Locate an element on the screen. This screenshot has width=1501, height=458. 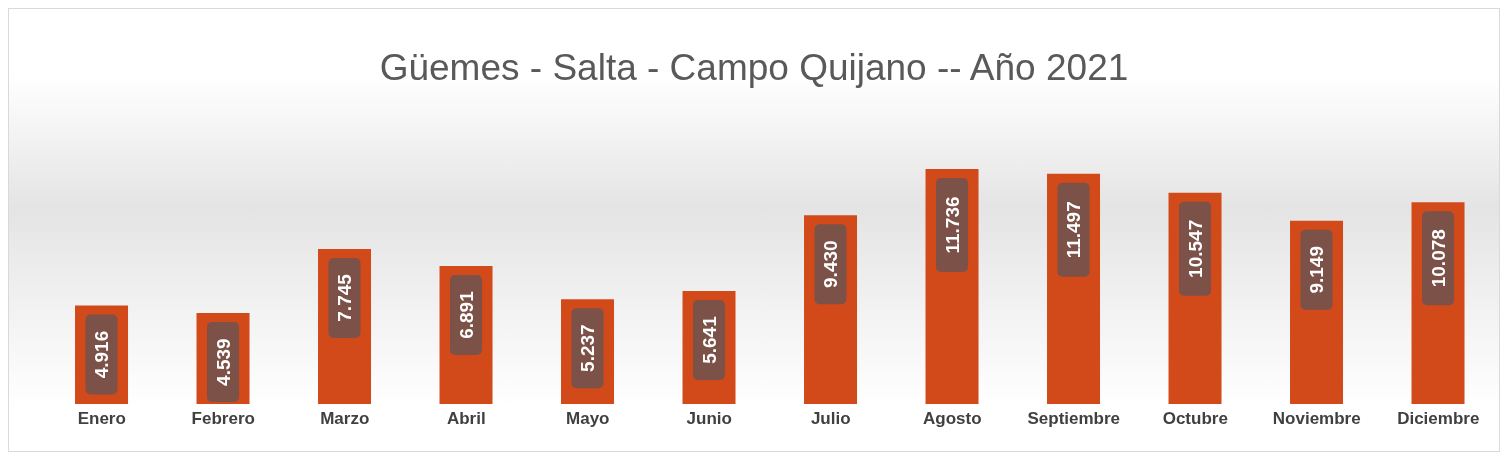
x-tick-label: Noviembre is located at coordinates (1316, 419).